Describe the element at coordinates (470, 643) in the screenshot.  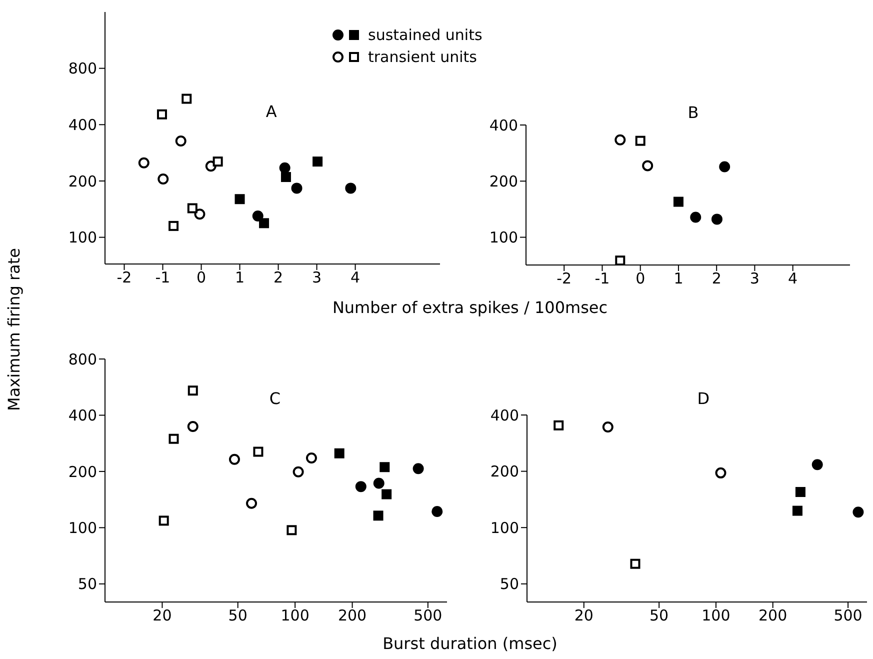
I see `x-axis-title: Burst duration (msec)` at that location.